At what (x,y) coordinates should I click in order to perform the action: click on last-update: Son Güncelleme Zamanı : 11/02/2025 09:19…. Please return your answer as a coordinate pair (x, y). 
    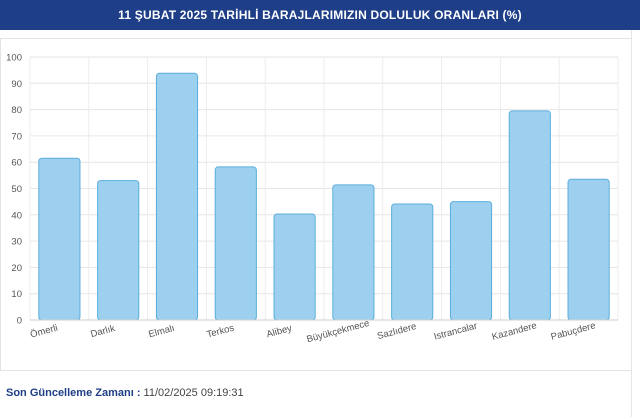
    Looking at the image, I should click on (125, 393).